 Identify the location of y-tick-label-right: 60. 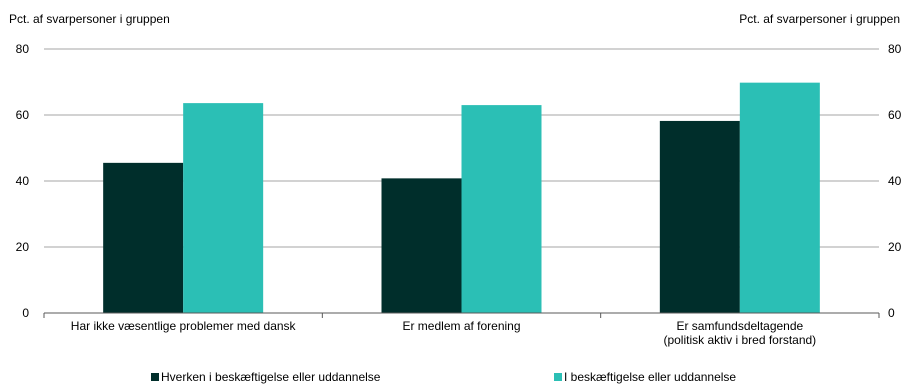
(895, 115).